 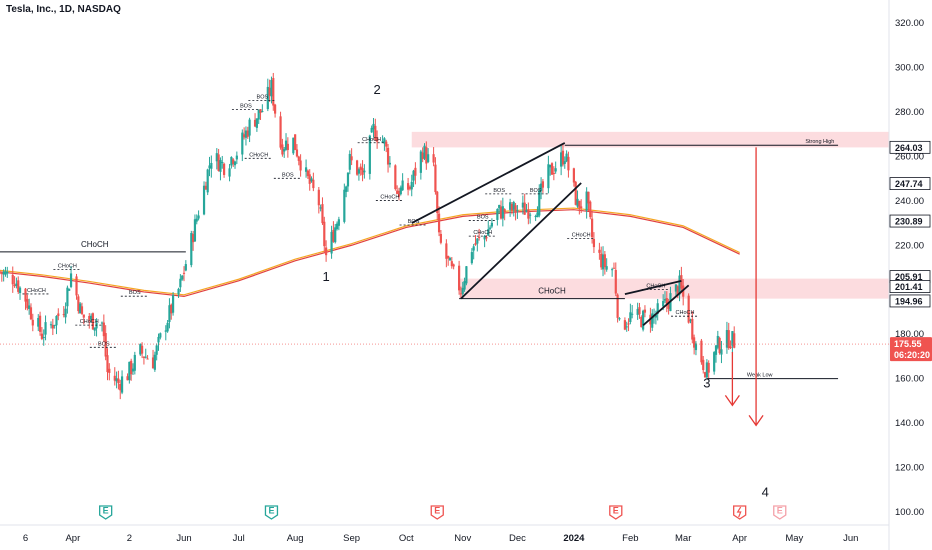 What do you see at coordinates (683, 538) in the screenshot?
I see `x-tick-label: Mar` at bounding box center [683, 538].